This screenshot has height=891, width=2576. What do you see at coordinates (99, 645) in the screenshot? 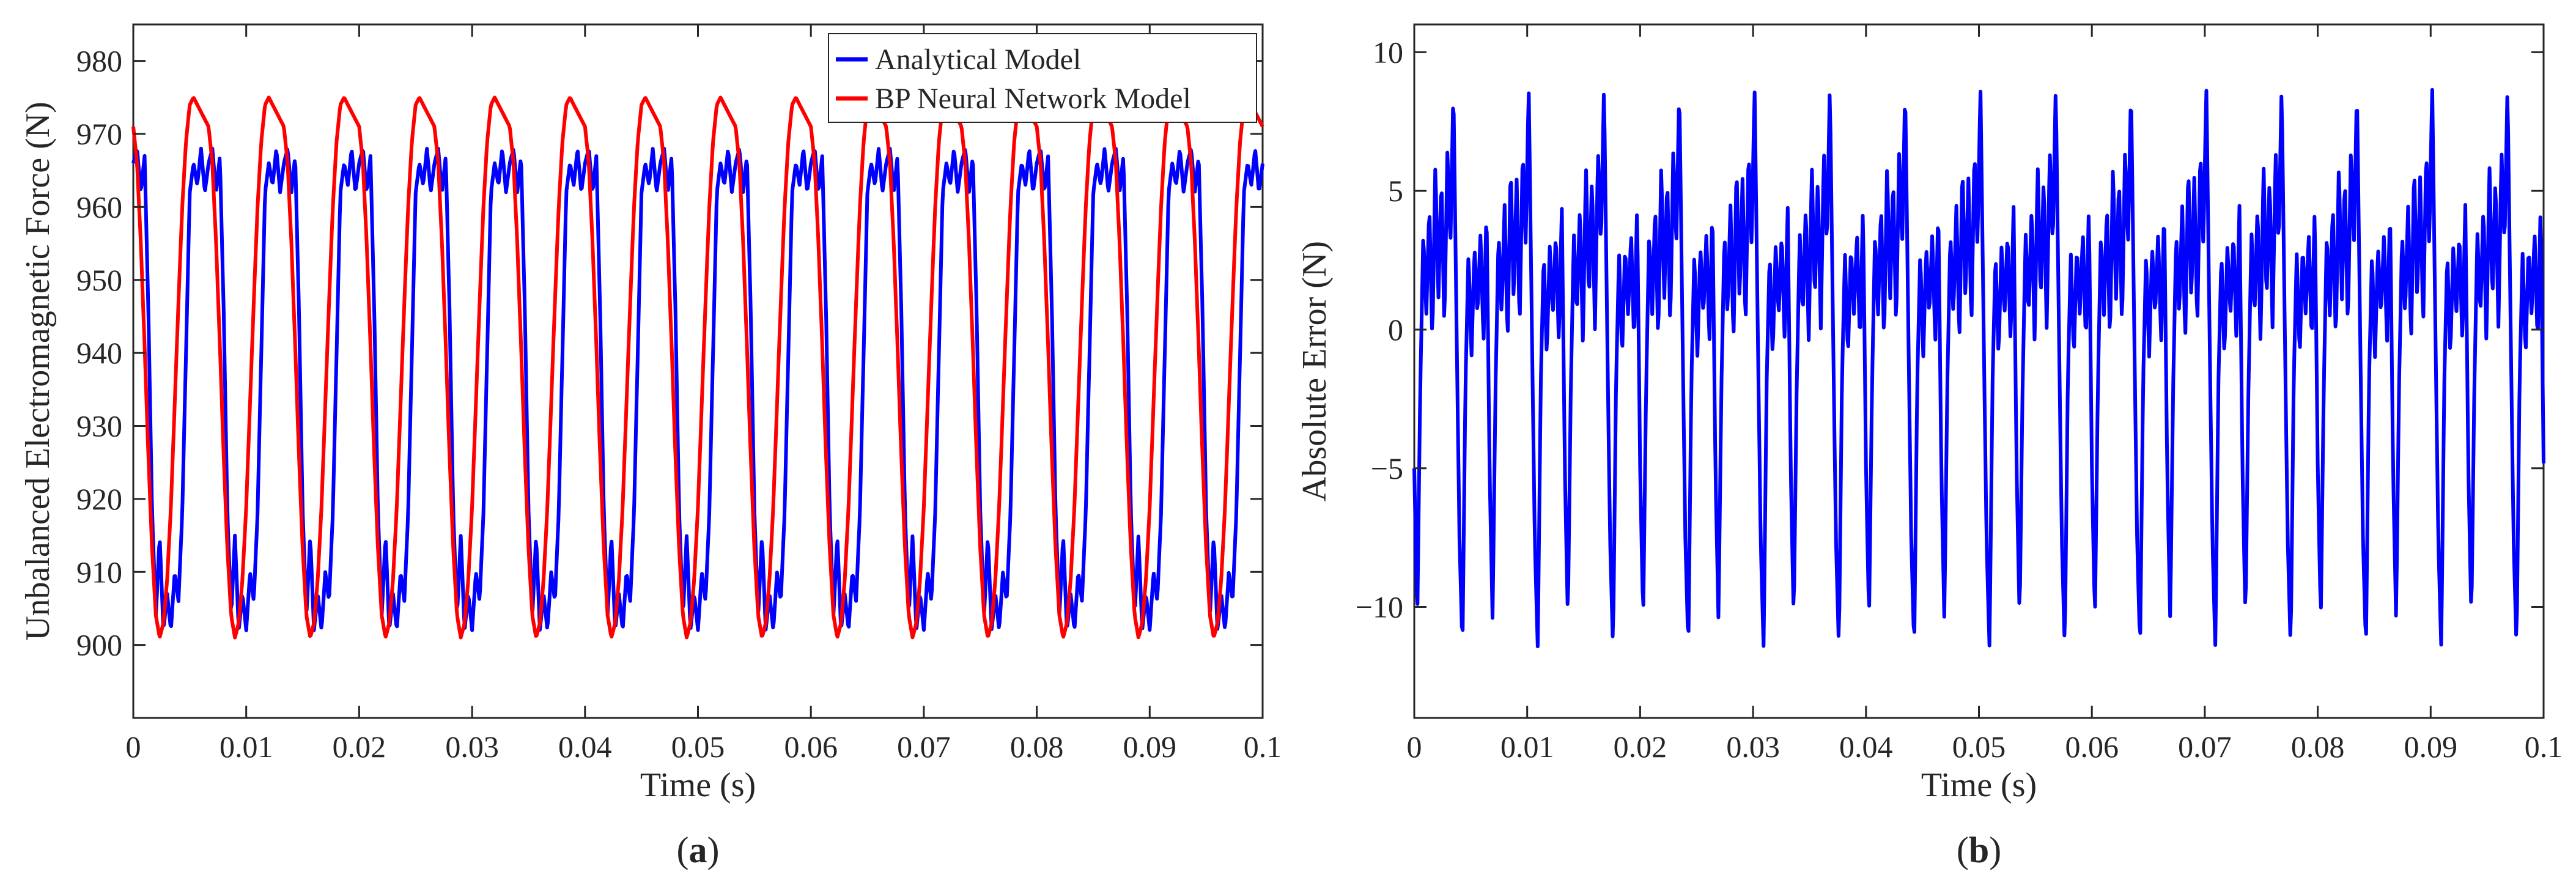
I see `y-tick-label: 900` at bounding box center [99, 645].